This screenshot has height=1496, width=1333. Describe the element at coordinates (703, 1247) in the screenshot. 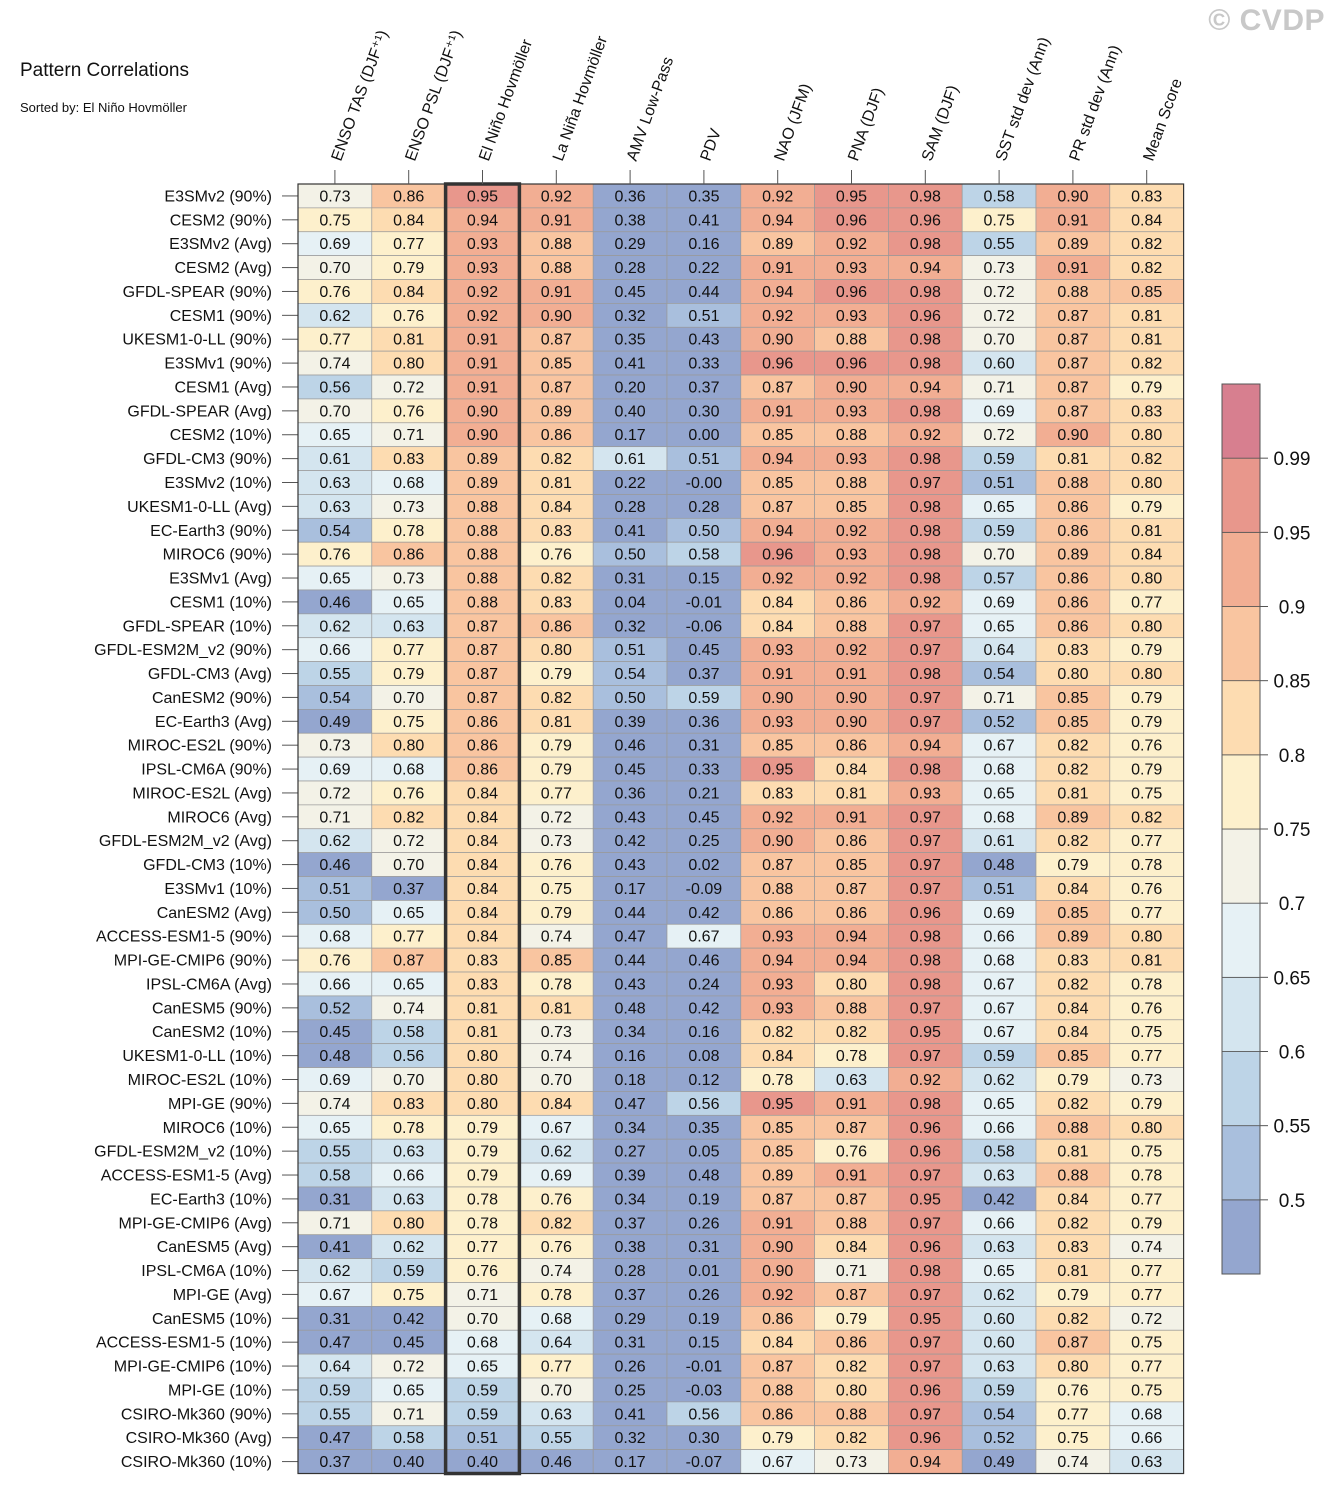

I see `cell-value: 0.31` at that location.